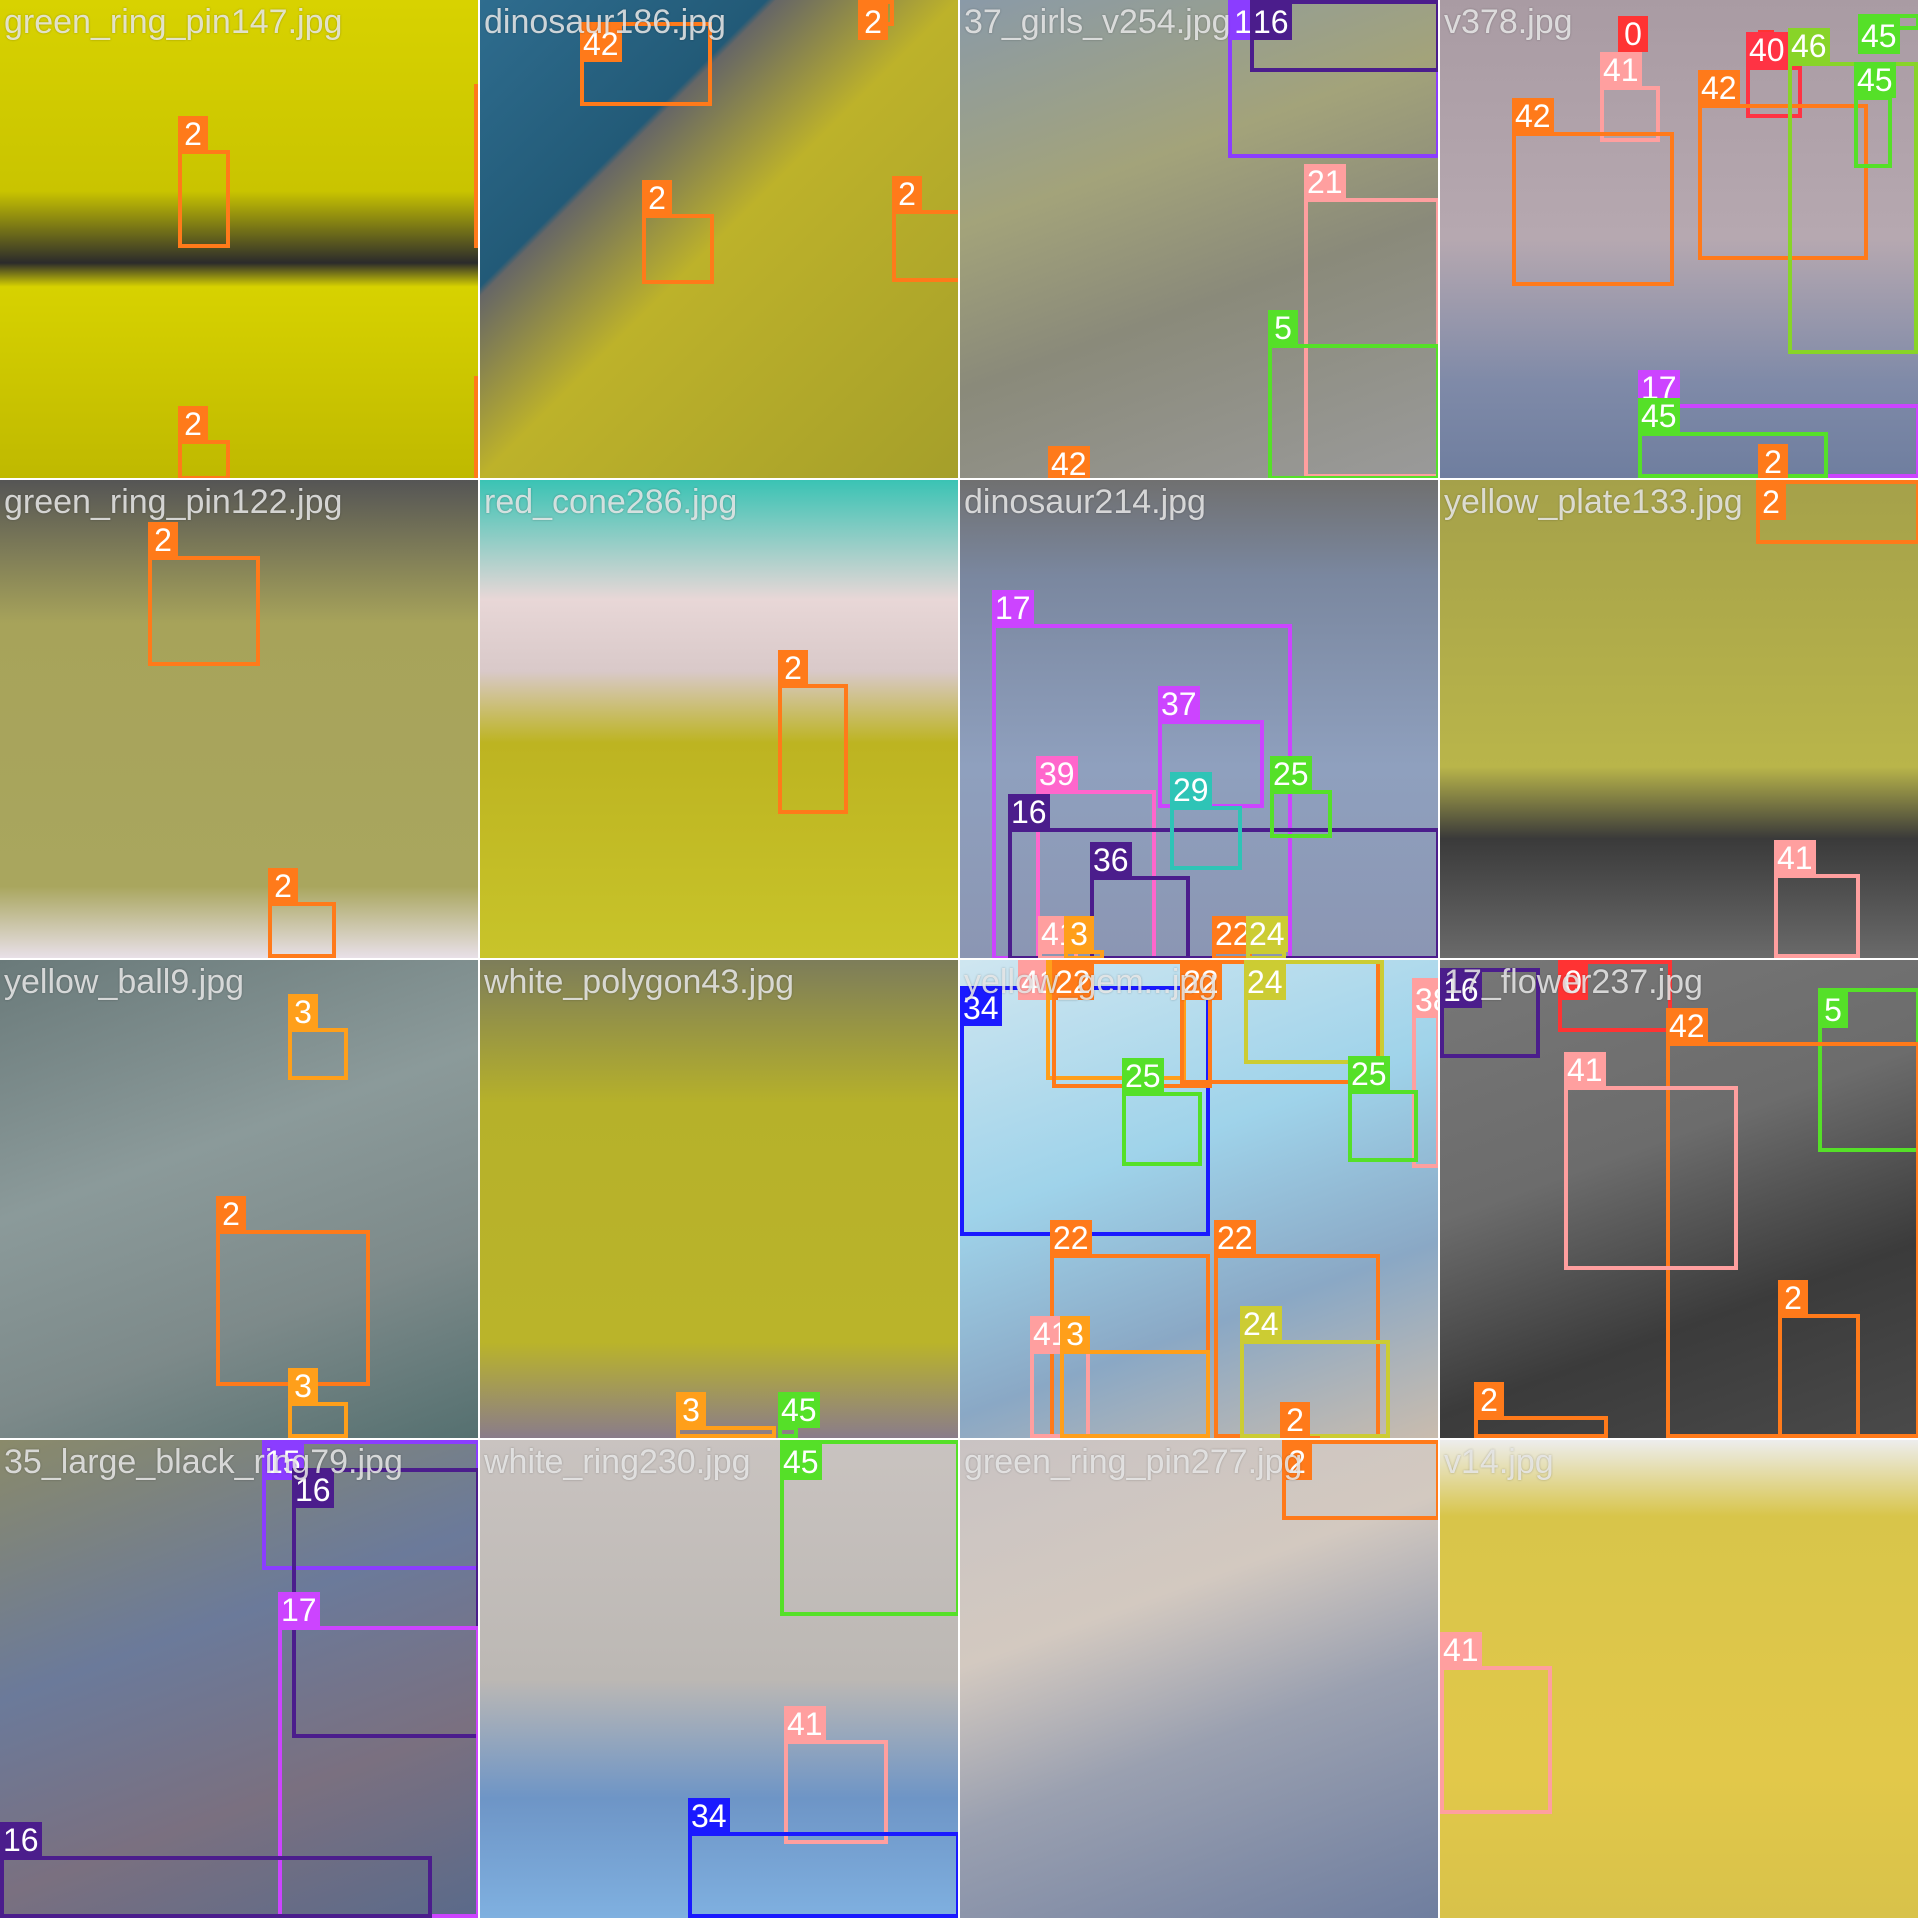 This screenshot has height=1920, width=1920. I want to click on class-label: 24, so click(1267, 934).